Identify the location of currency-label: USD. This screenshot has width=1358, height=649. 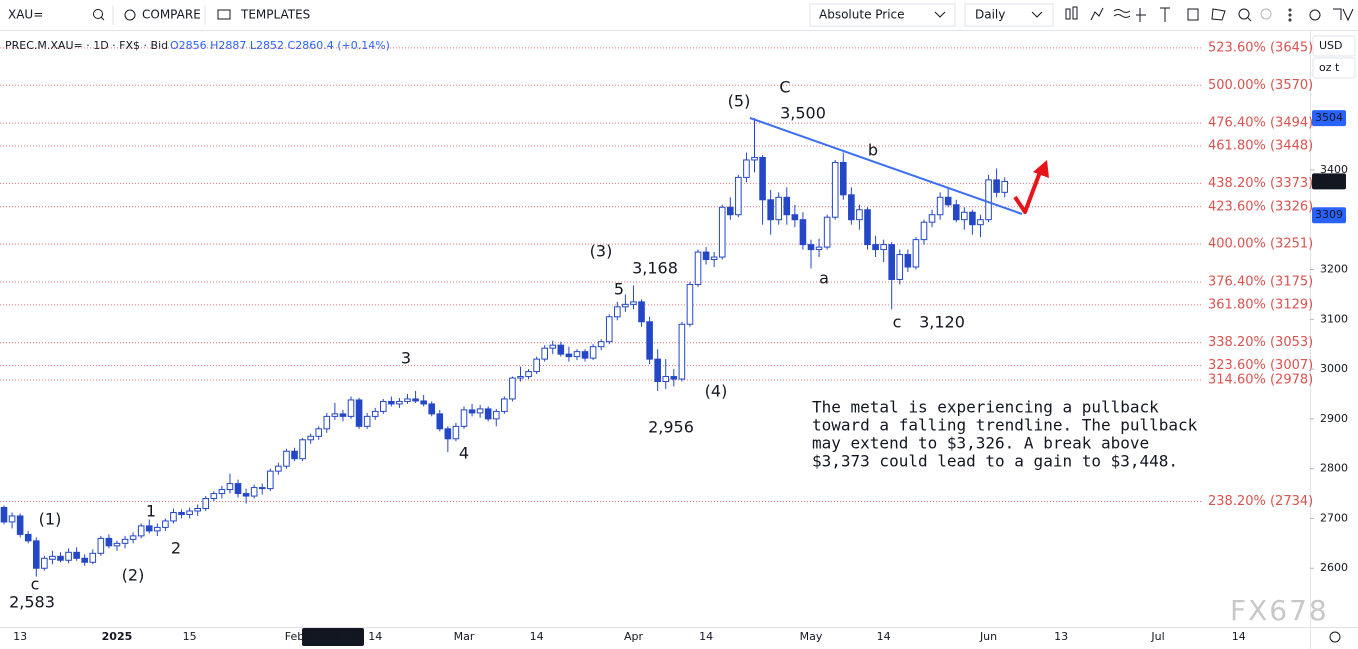
(1331, 45).